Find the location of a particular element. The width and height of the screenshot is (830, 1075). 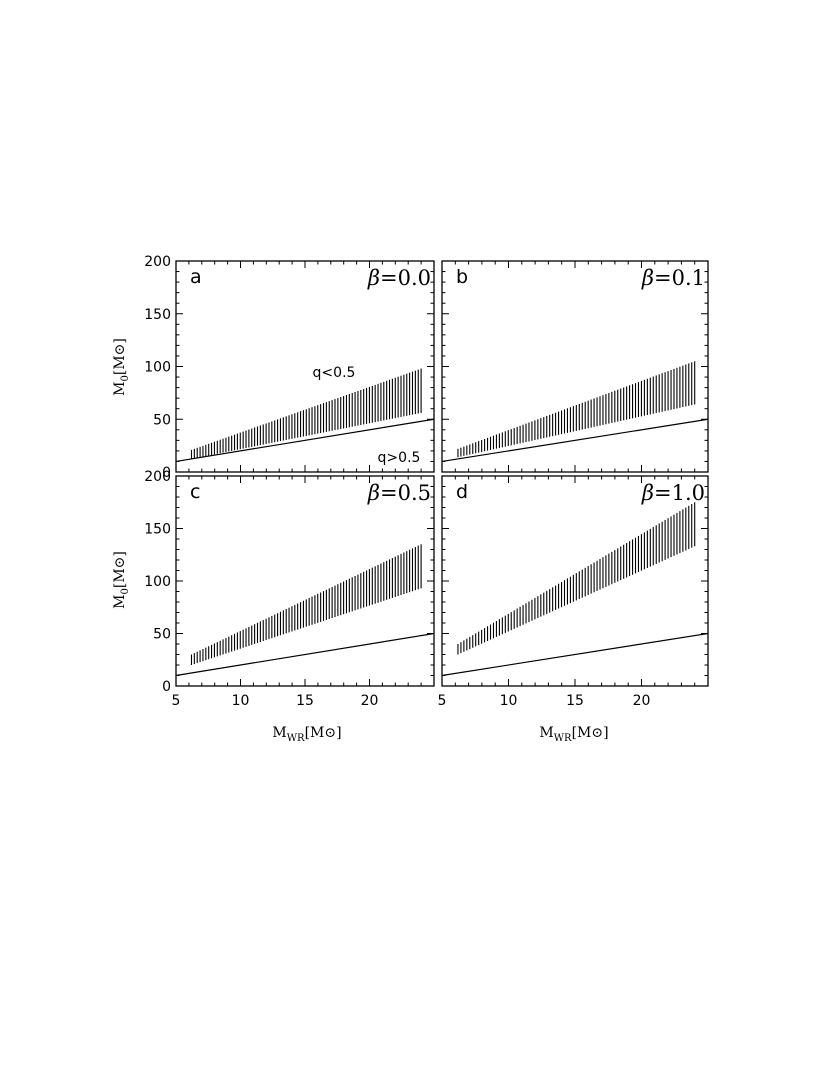

beta-label: β=0.5 is located at coordinates (399, 493).